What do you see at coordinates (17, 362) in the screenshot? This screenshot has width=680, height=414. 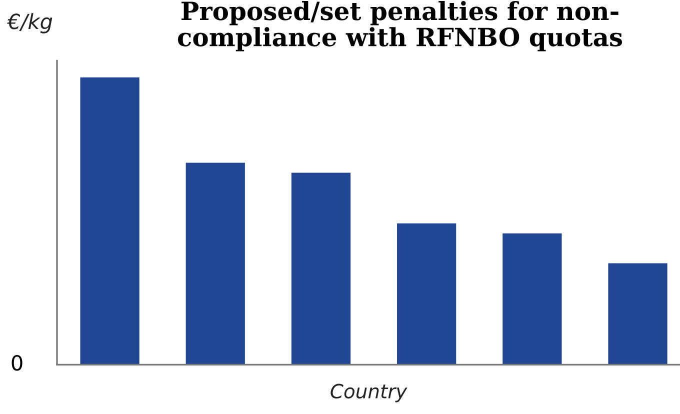 I see `text: 0` at bounding box center [17, 362].